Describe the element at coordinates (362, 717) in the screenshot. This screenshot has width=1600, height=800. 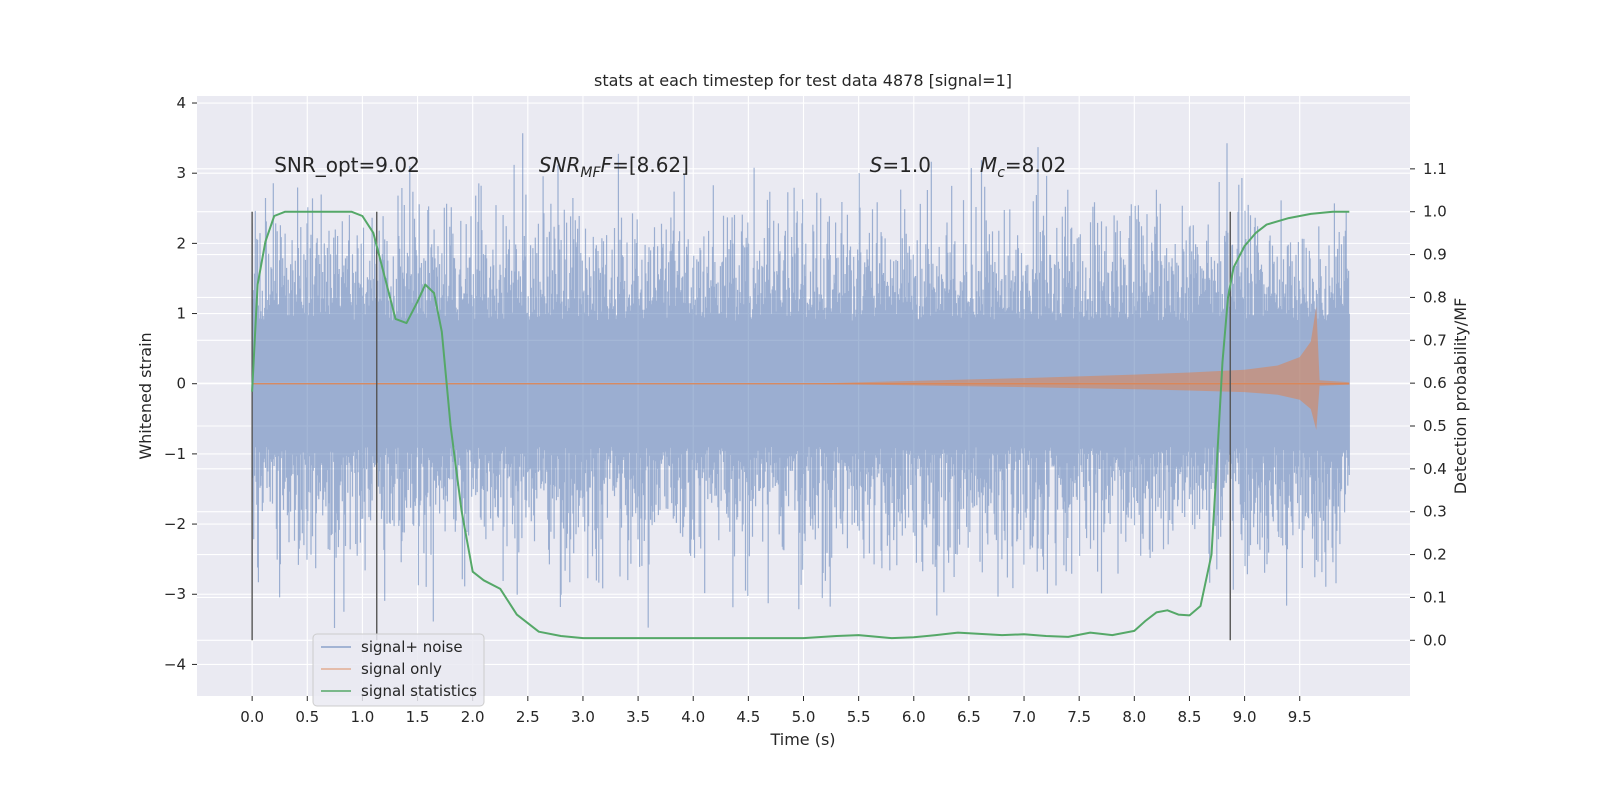
I see `x-tick-label: 1.0` at that location.